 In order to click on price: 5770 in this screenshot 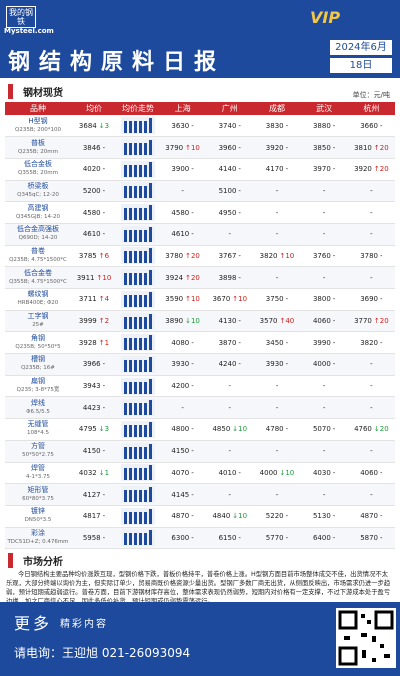, I will do `click(274, 537)`.